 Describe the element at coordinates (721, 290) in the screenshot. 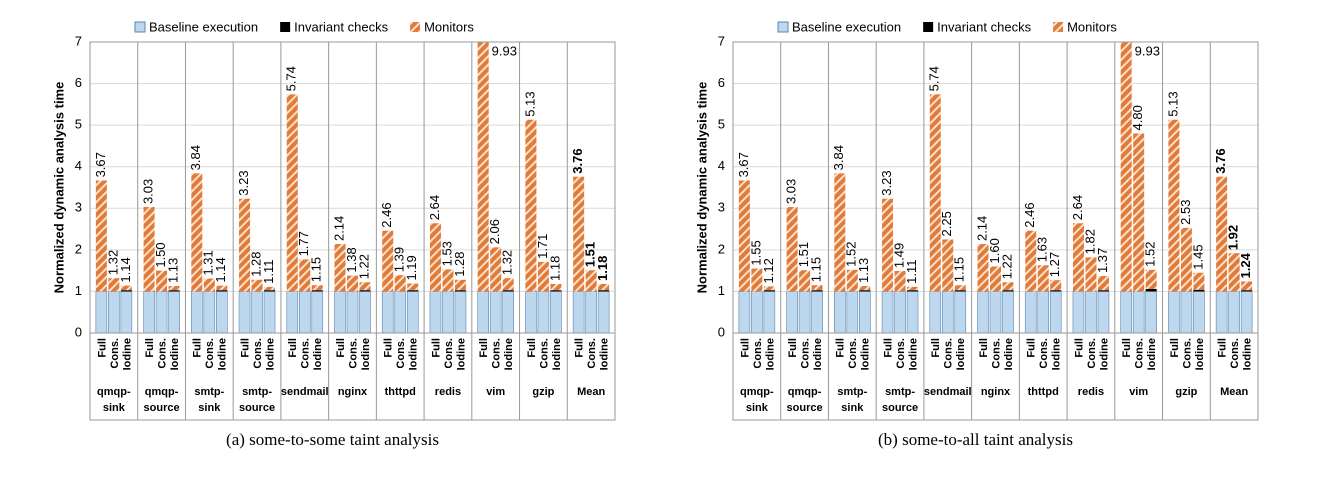

I see `y-tick-label: 1` at that location.